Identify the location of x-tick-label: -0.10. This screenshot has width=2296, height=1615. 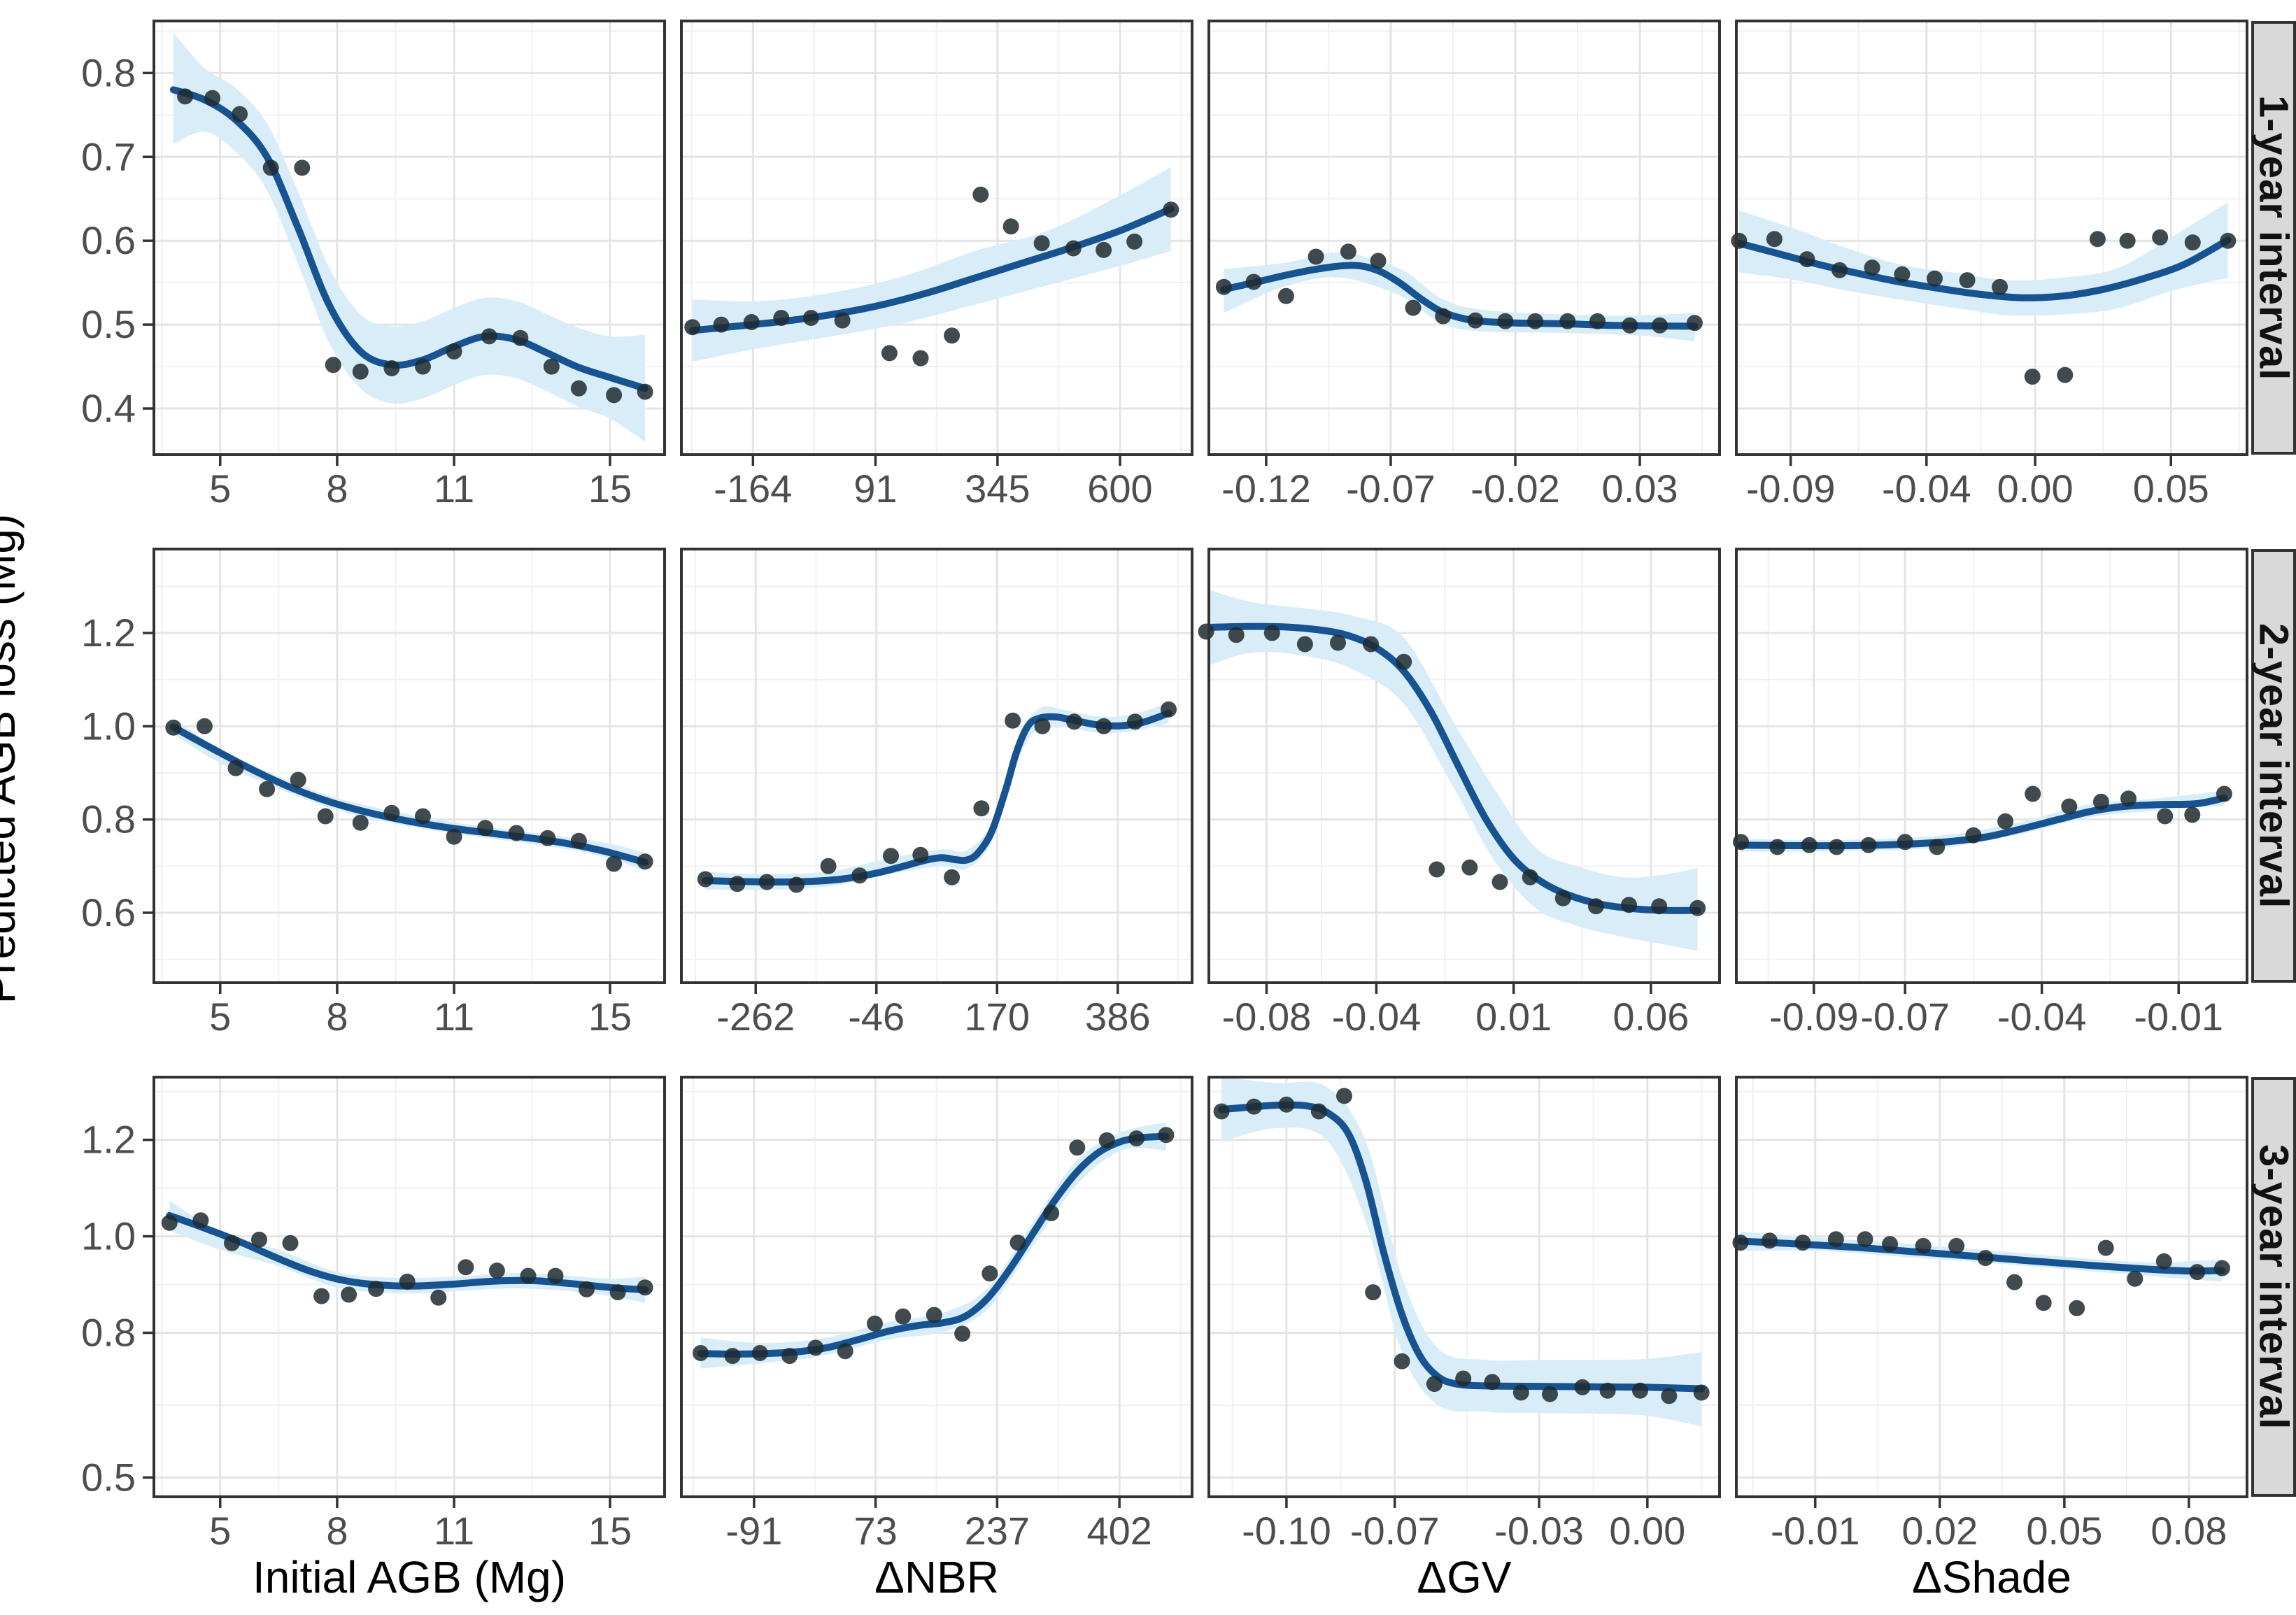
(1286, 1531).